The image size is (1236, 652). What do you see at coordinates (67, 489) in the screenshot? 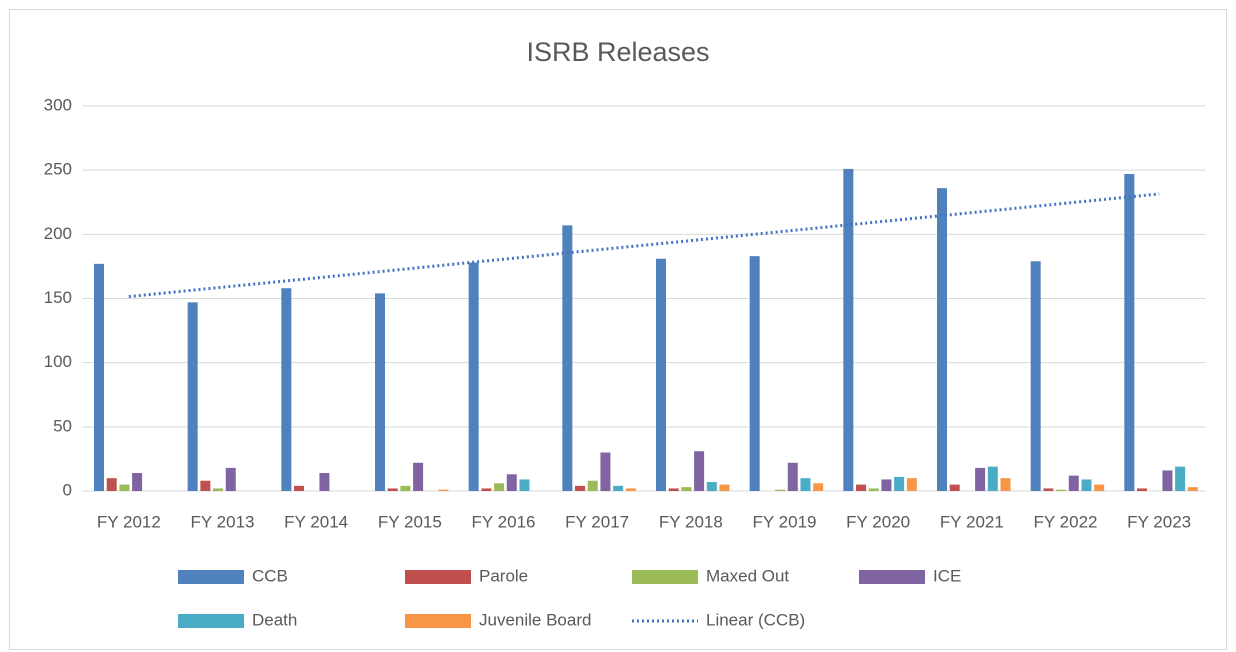
I see `y-tick-label: 0` at bounding box center [67, 489].